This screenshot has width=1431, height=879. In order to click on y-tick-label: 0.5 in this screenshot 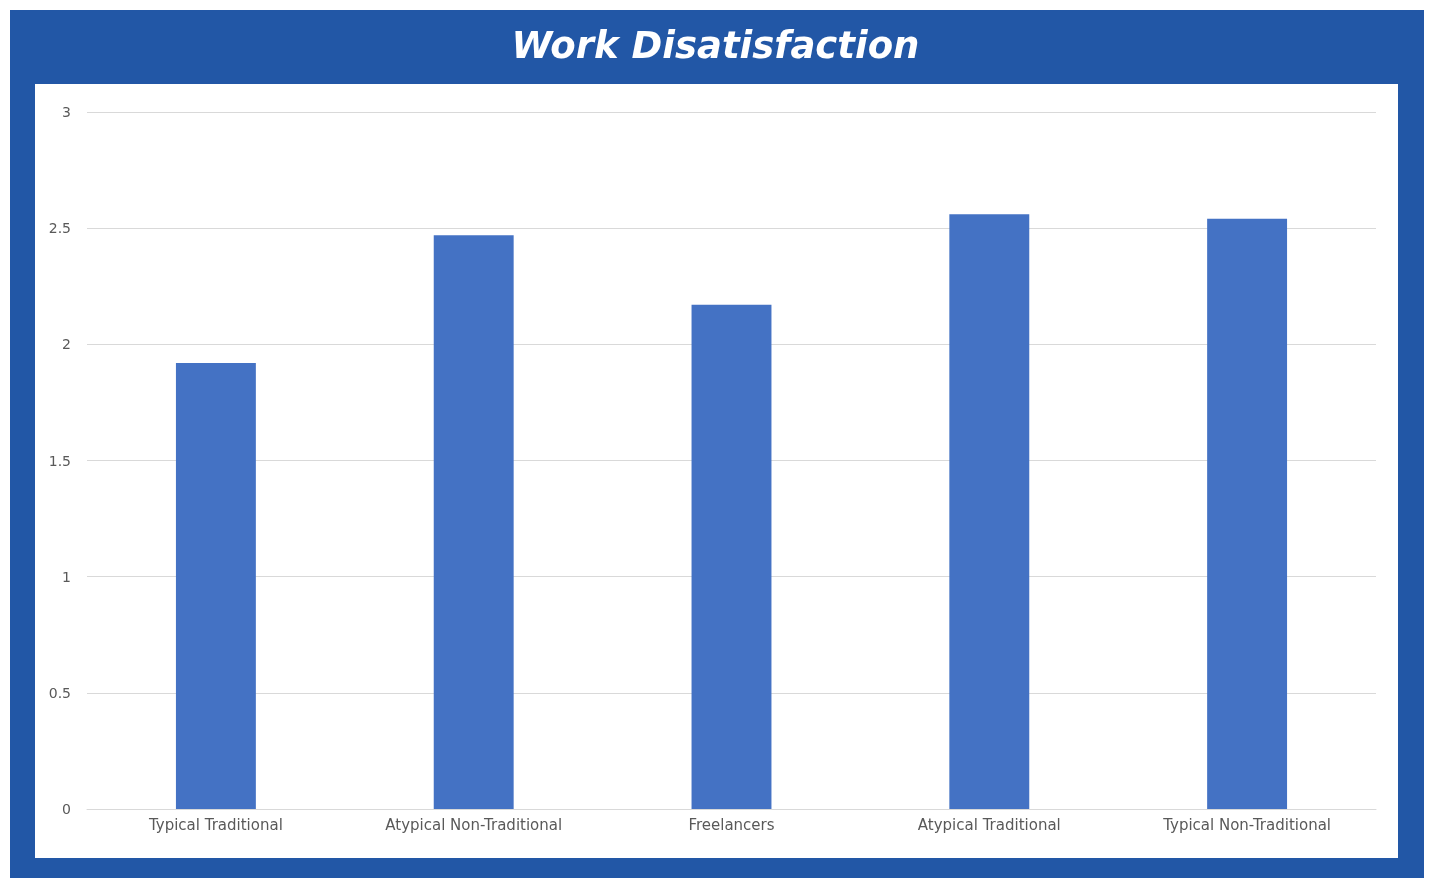, I will do `click(59, 692)`.